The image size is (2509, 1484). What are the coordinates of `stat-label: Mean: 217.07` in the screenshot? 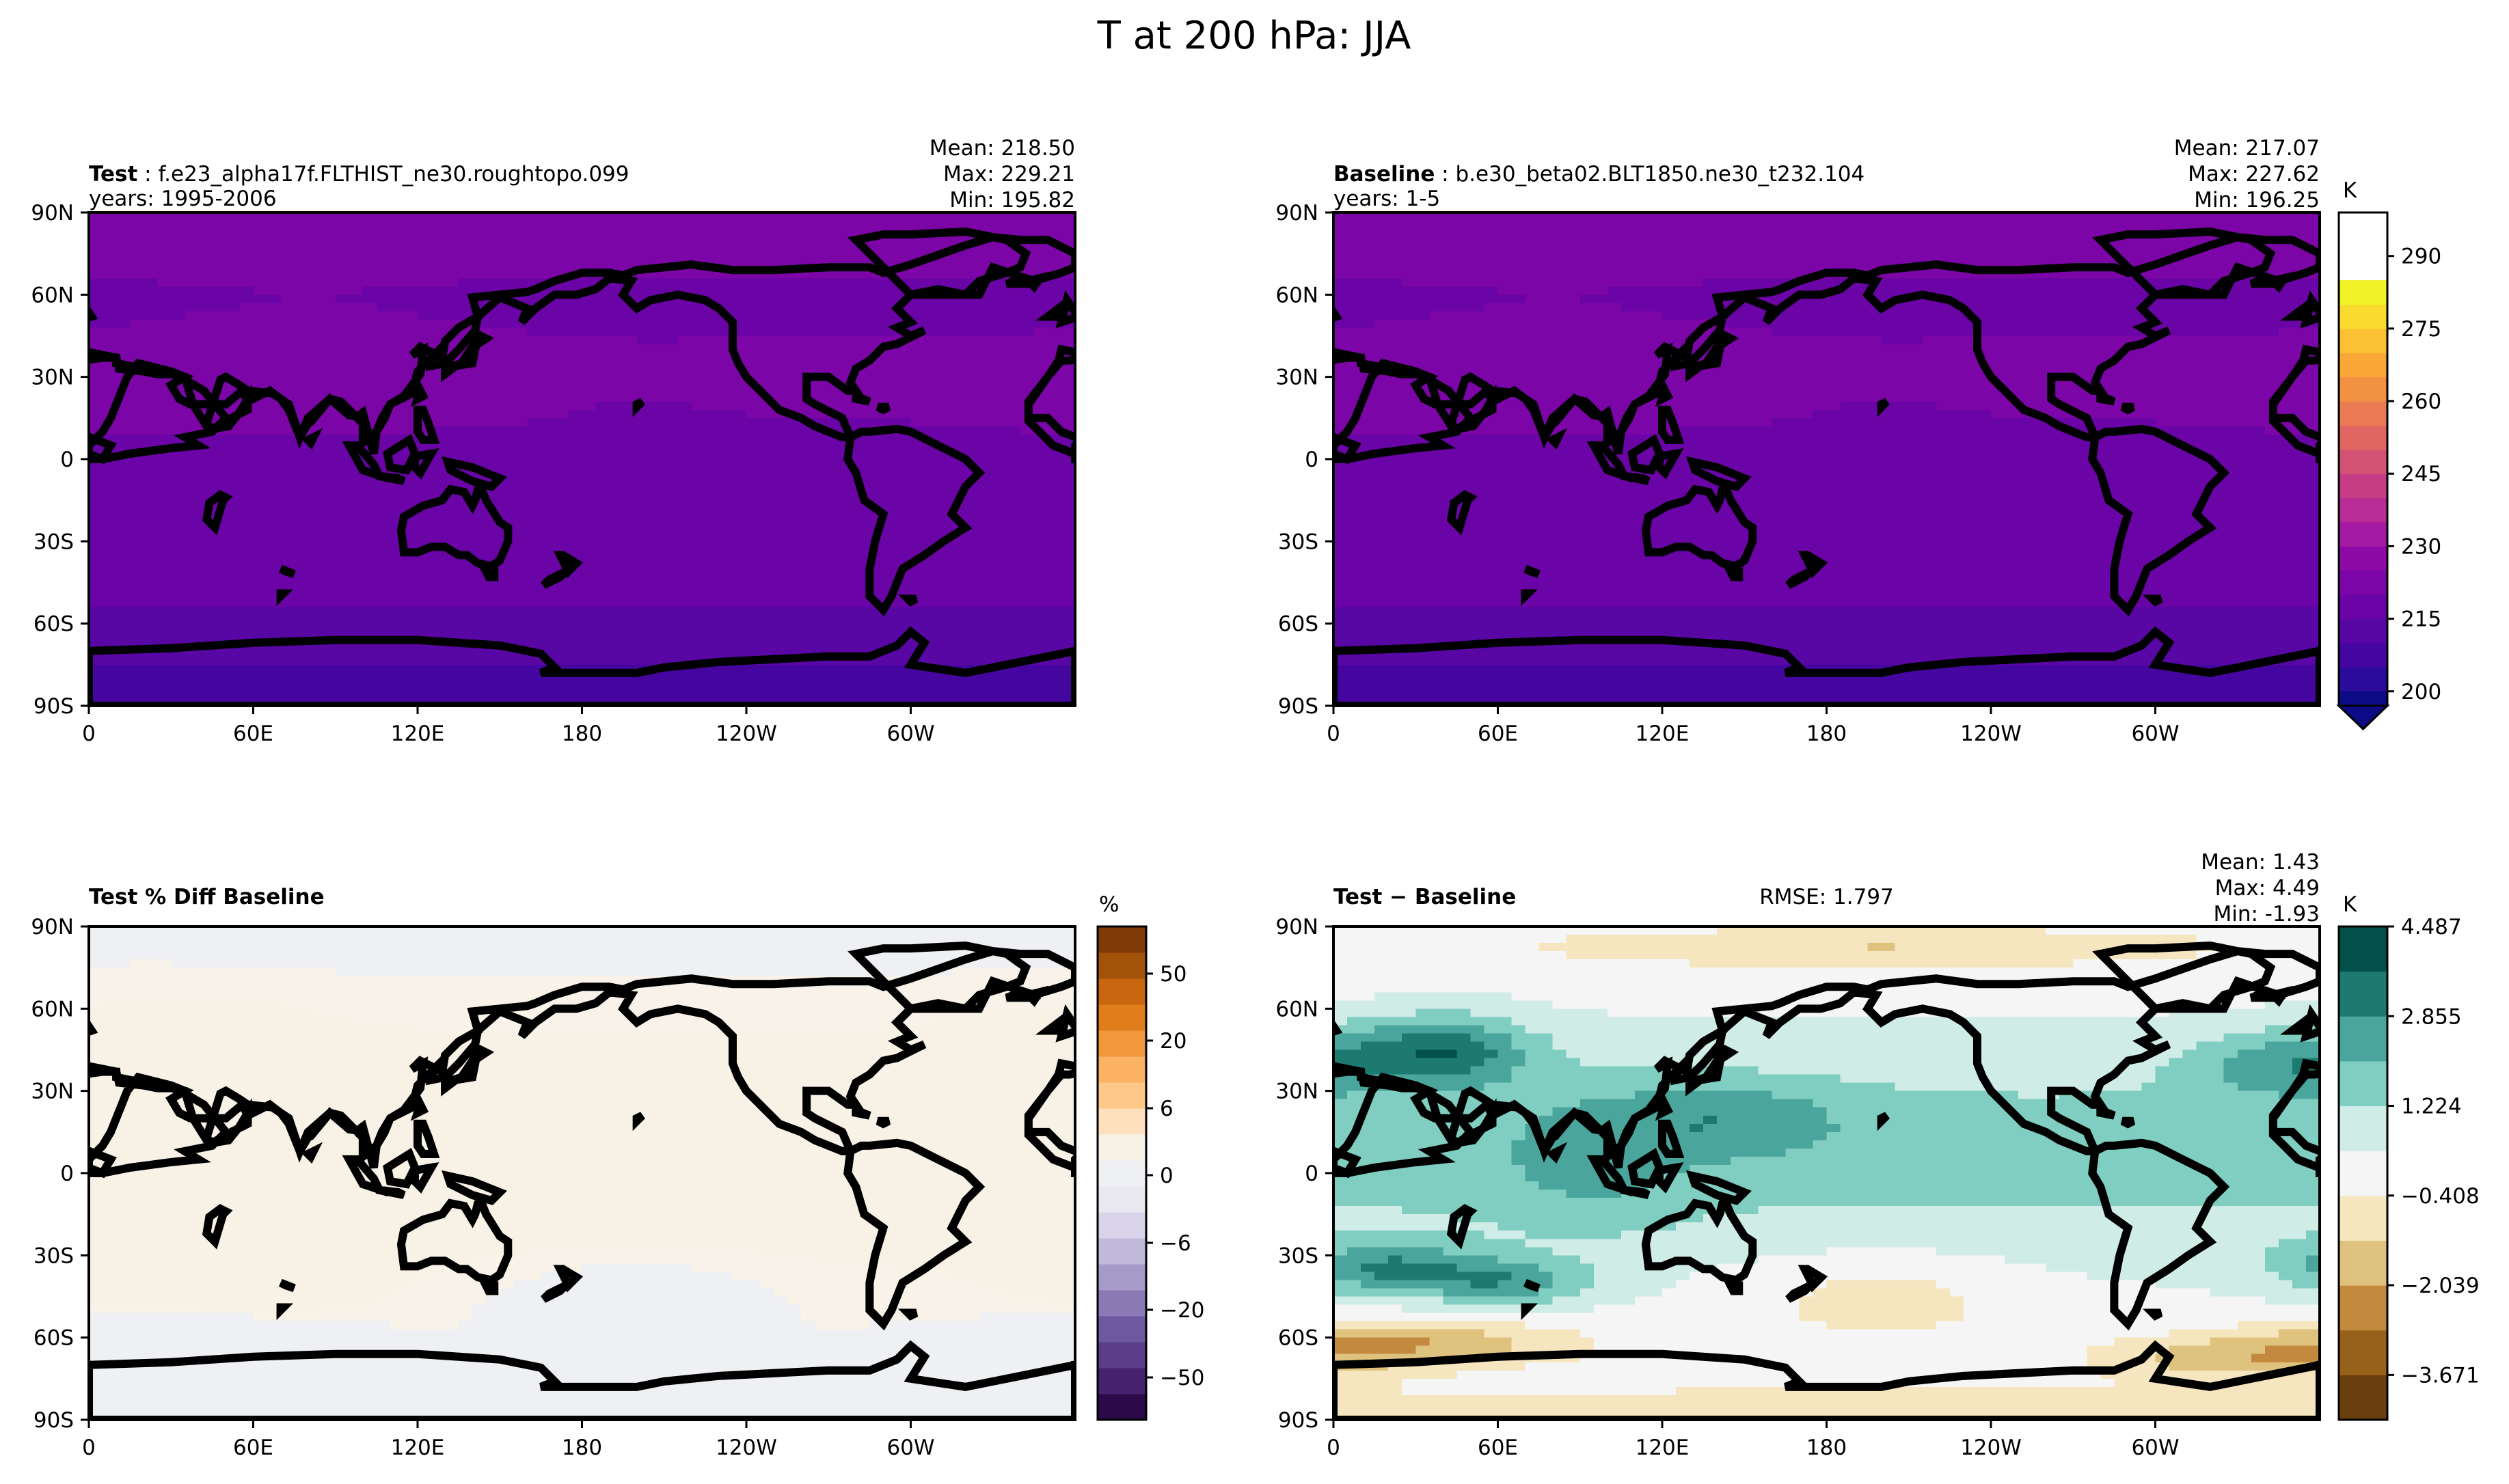 It's located at (2247, 149).